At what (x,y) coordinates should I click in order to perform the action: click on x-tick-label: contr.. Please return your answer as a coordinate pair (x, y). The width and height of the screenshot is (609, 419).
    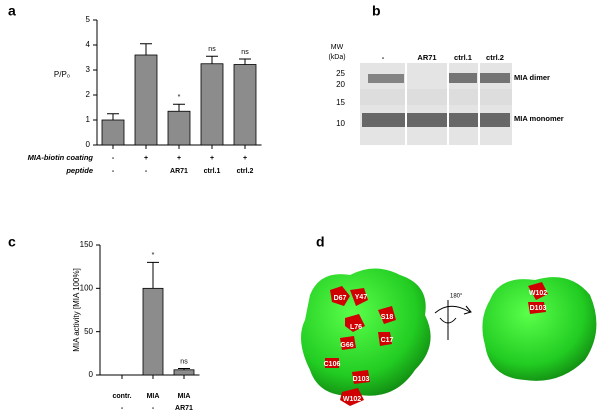
    Looking at the image, I should click on (121, 396).